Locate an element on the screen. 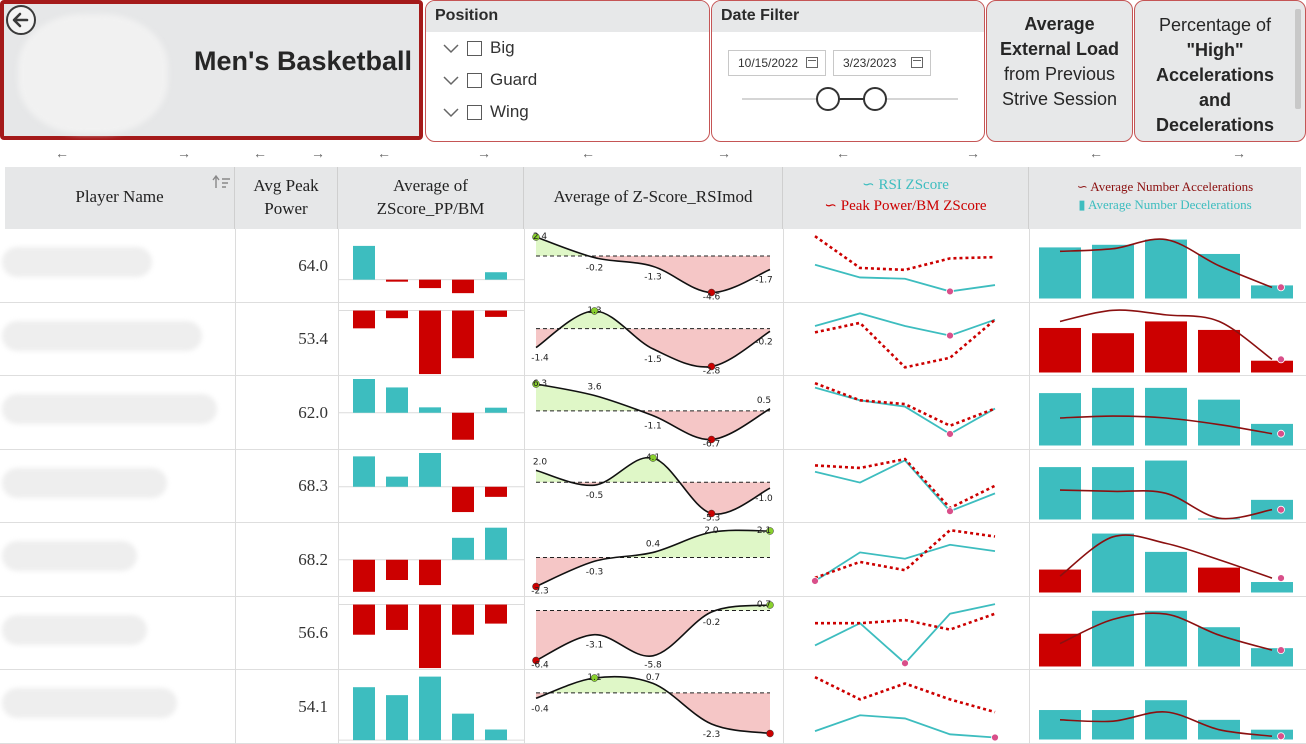 This screenshot has height=744, width=1306. table-row: 56.6 -6.4 -3.1 -5.8 -0.2 0.7 is located at coordinates (653, 633).